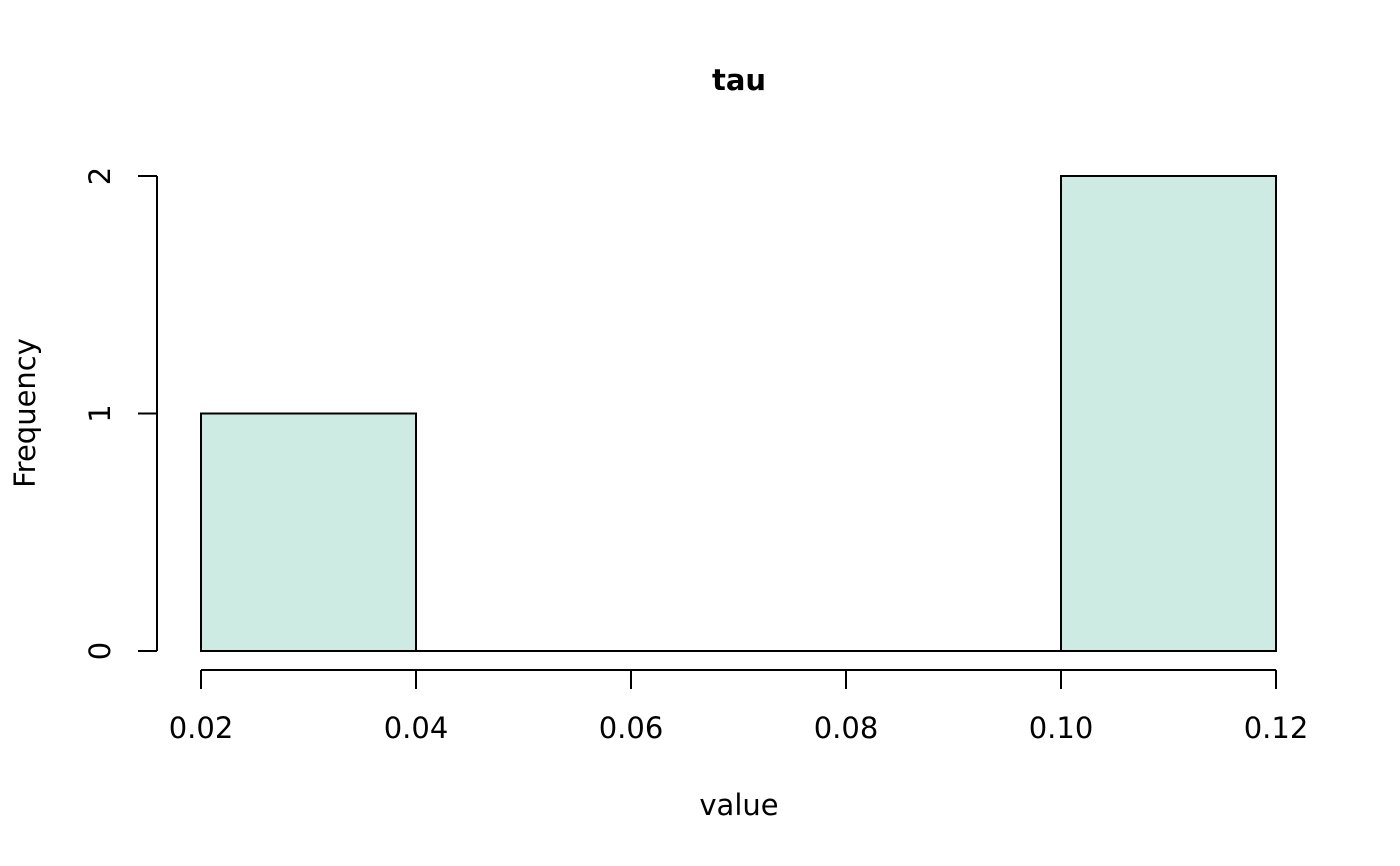  What do you see at coordinates (25, 413) in the screenshot?
I see `y-axis-label: Frequency` at bounding box center [25, 413].